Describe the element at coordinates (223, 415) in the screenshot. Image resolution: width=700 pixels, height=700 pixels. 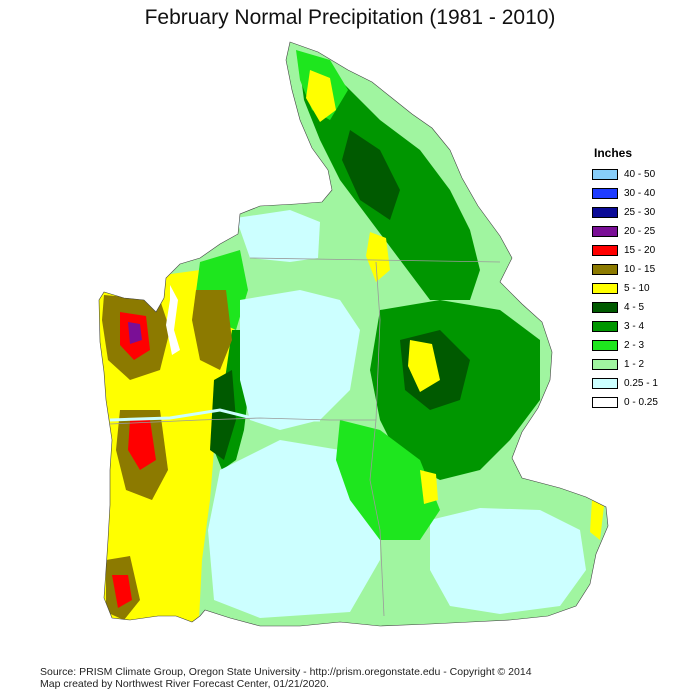
I see `cascades-4-5-zone` at that location.